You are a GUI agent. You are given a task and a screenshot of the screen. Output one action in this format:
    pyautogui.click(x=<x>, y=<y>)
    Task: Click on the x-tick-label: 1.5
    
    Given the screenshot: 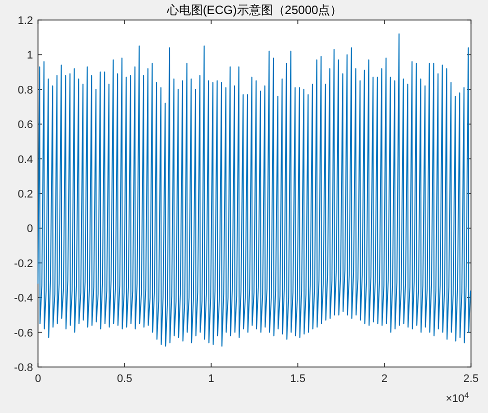 What is the action you would take?
    pyautogui.click(x=298, y=379)
    